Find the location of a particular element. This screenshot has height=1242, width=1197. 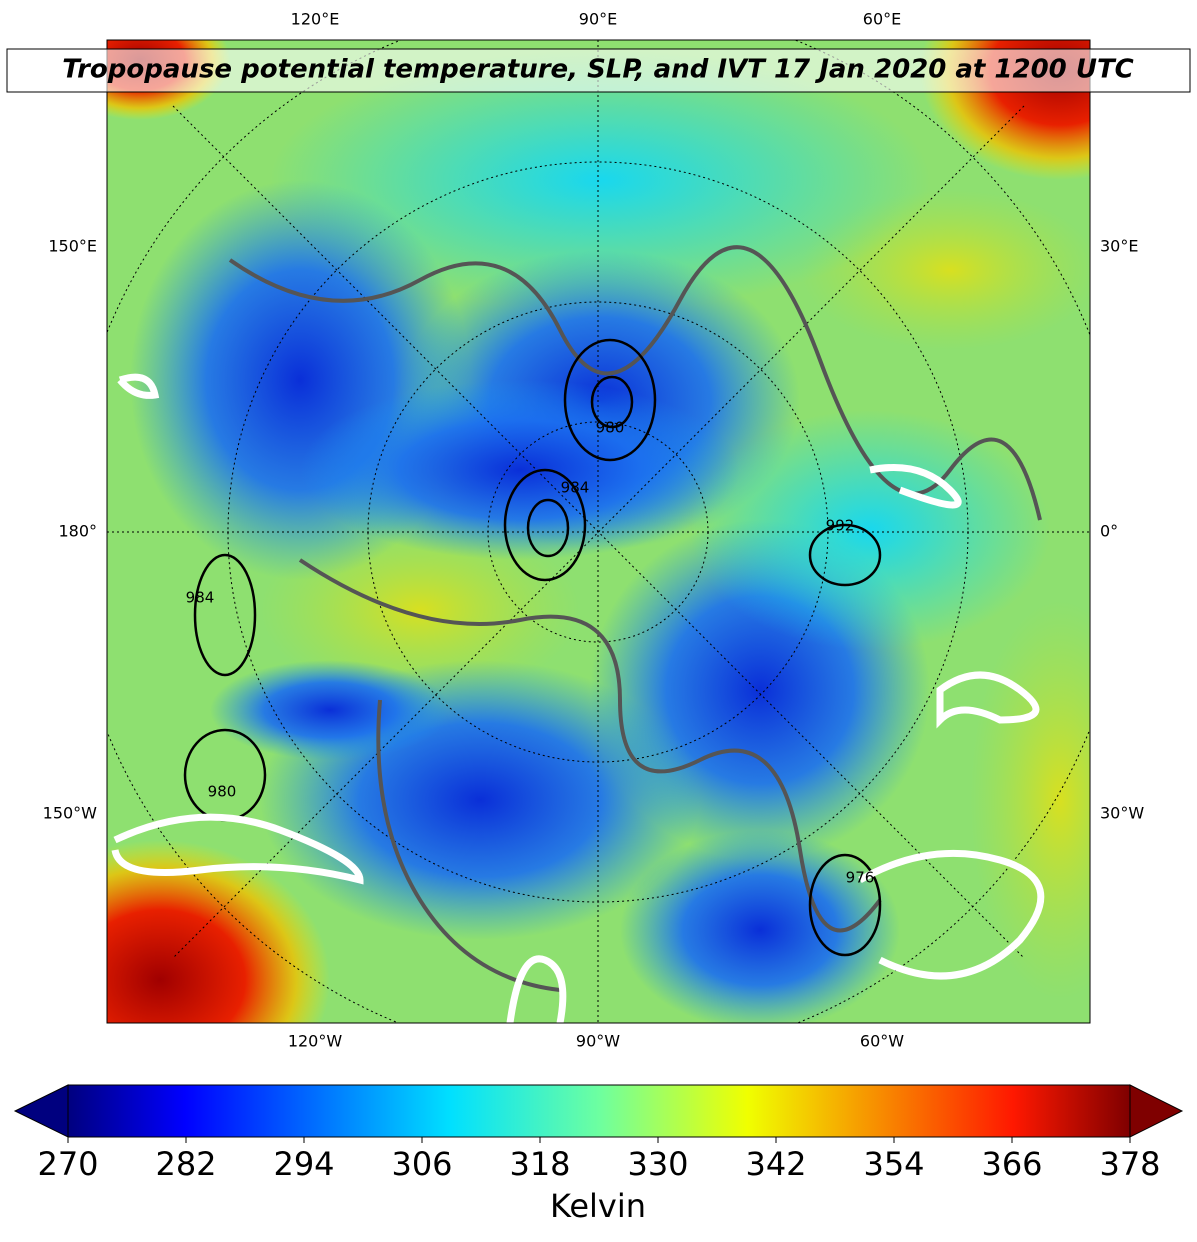

colorbar-tick-label: 378 is located at coordinates (1129, 1164).